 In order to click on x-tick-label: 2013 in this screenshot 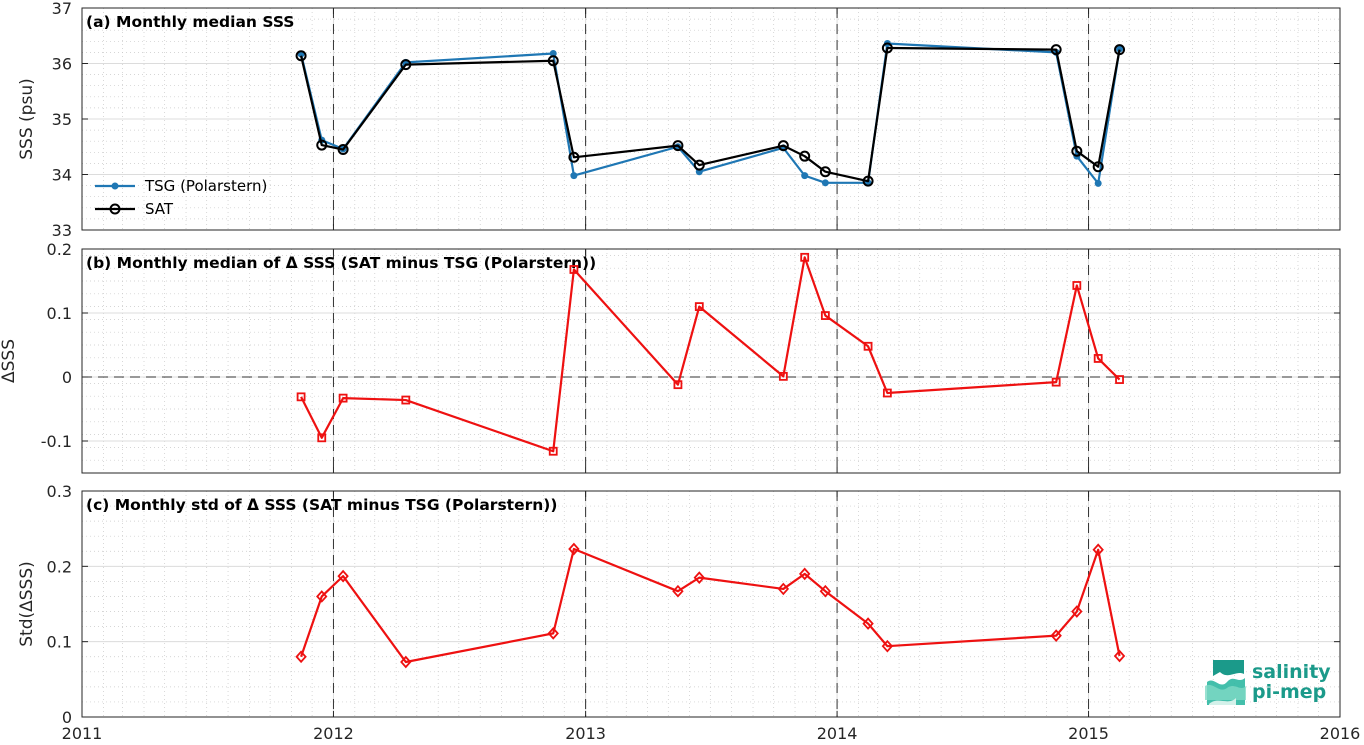, I will do `click(585, 733)`.